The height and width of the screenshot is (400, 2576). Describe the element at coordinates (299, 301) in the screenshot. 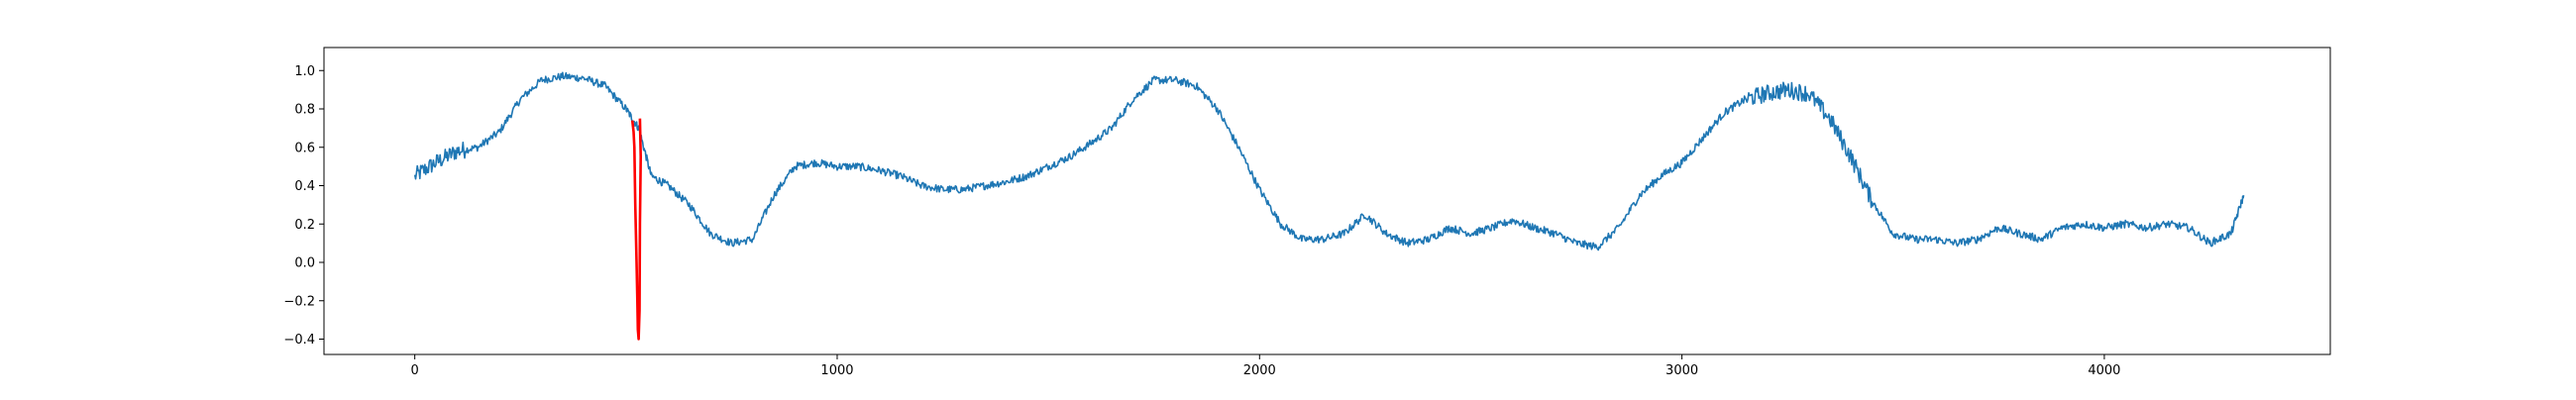

I see `y-tick-label: −0.2` at that location.